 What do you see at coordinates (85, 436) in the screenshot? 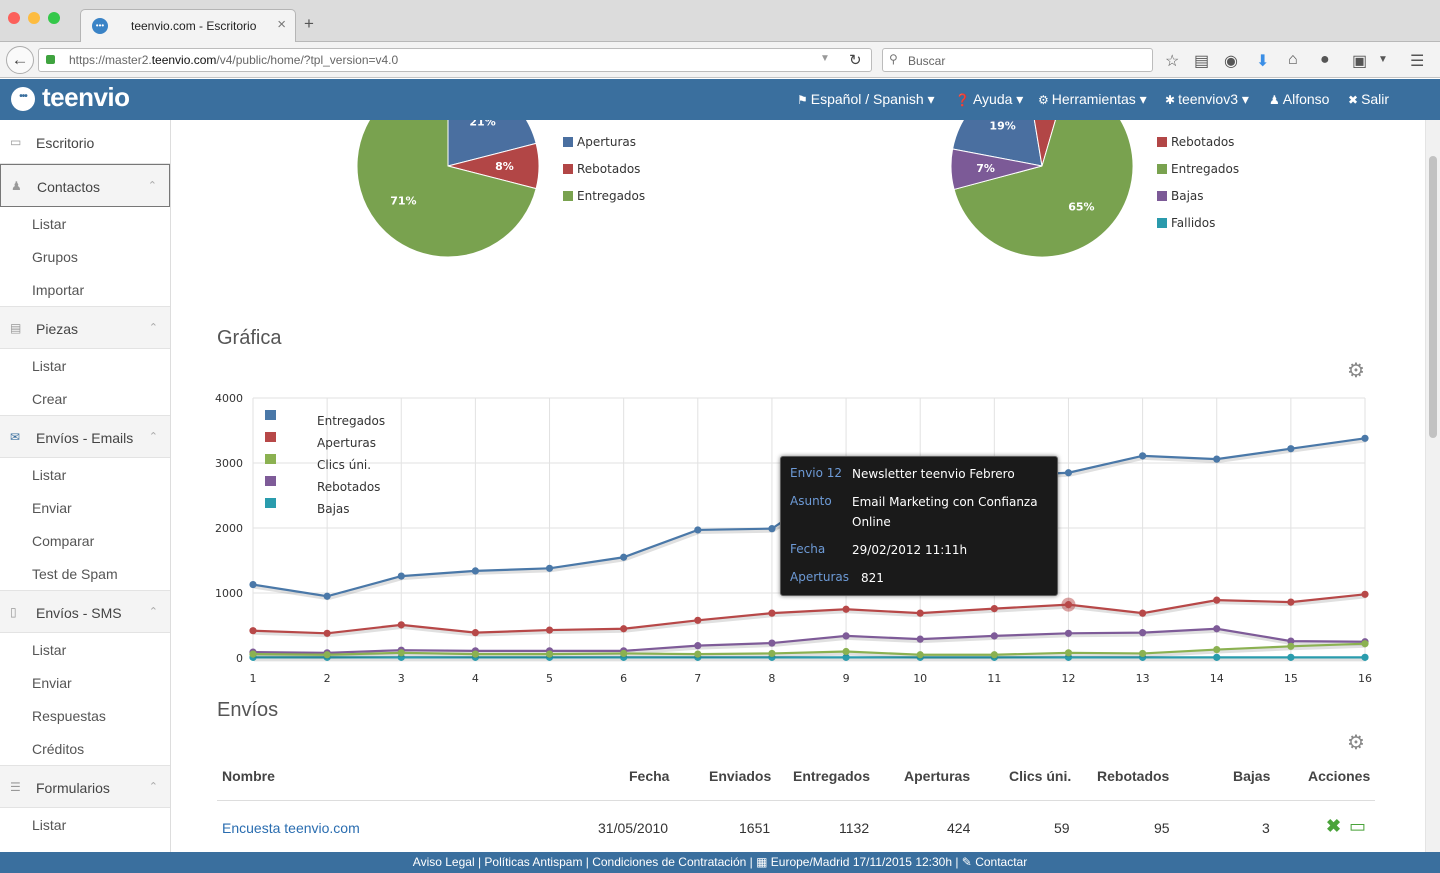
I see `sidebar-section-envios-emails: ✉ Envíos - Emails ⌃` at bounding box center [85, 436].